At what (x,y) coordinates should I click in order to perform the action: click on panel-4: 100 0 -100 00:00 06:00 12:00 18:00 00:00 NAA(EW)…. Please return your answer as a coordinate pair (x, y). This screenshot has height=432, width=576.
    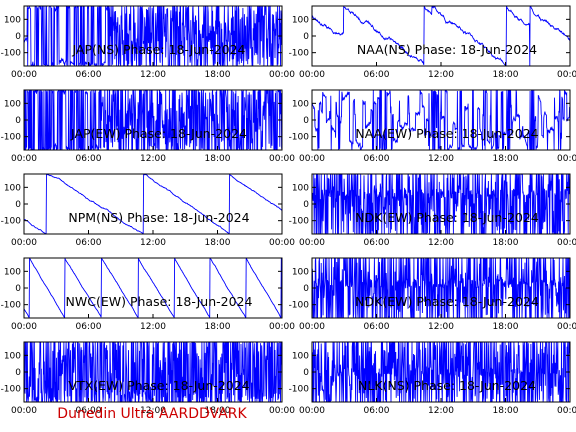
    Looking at the image, I should click on (432, 126).